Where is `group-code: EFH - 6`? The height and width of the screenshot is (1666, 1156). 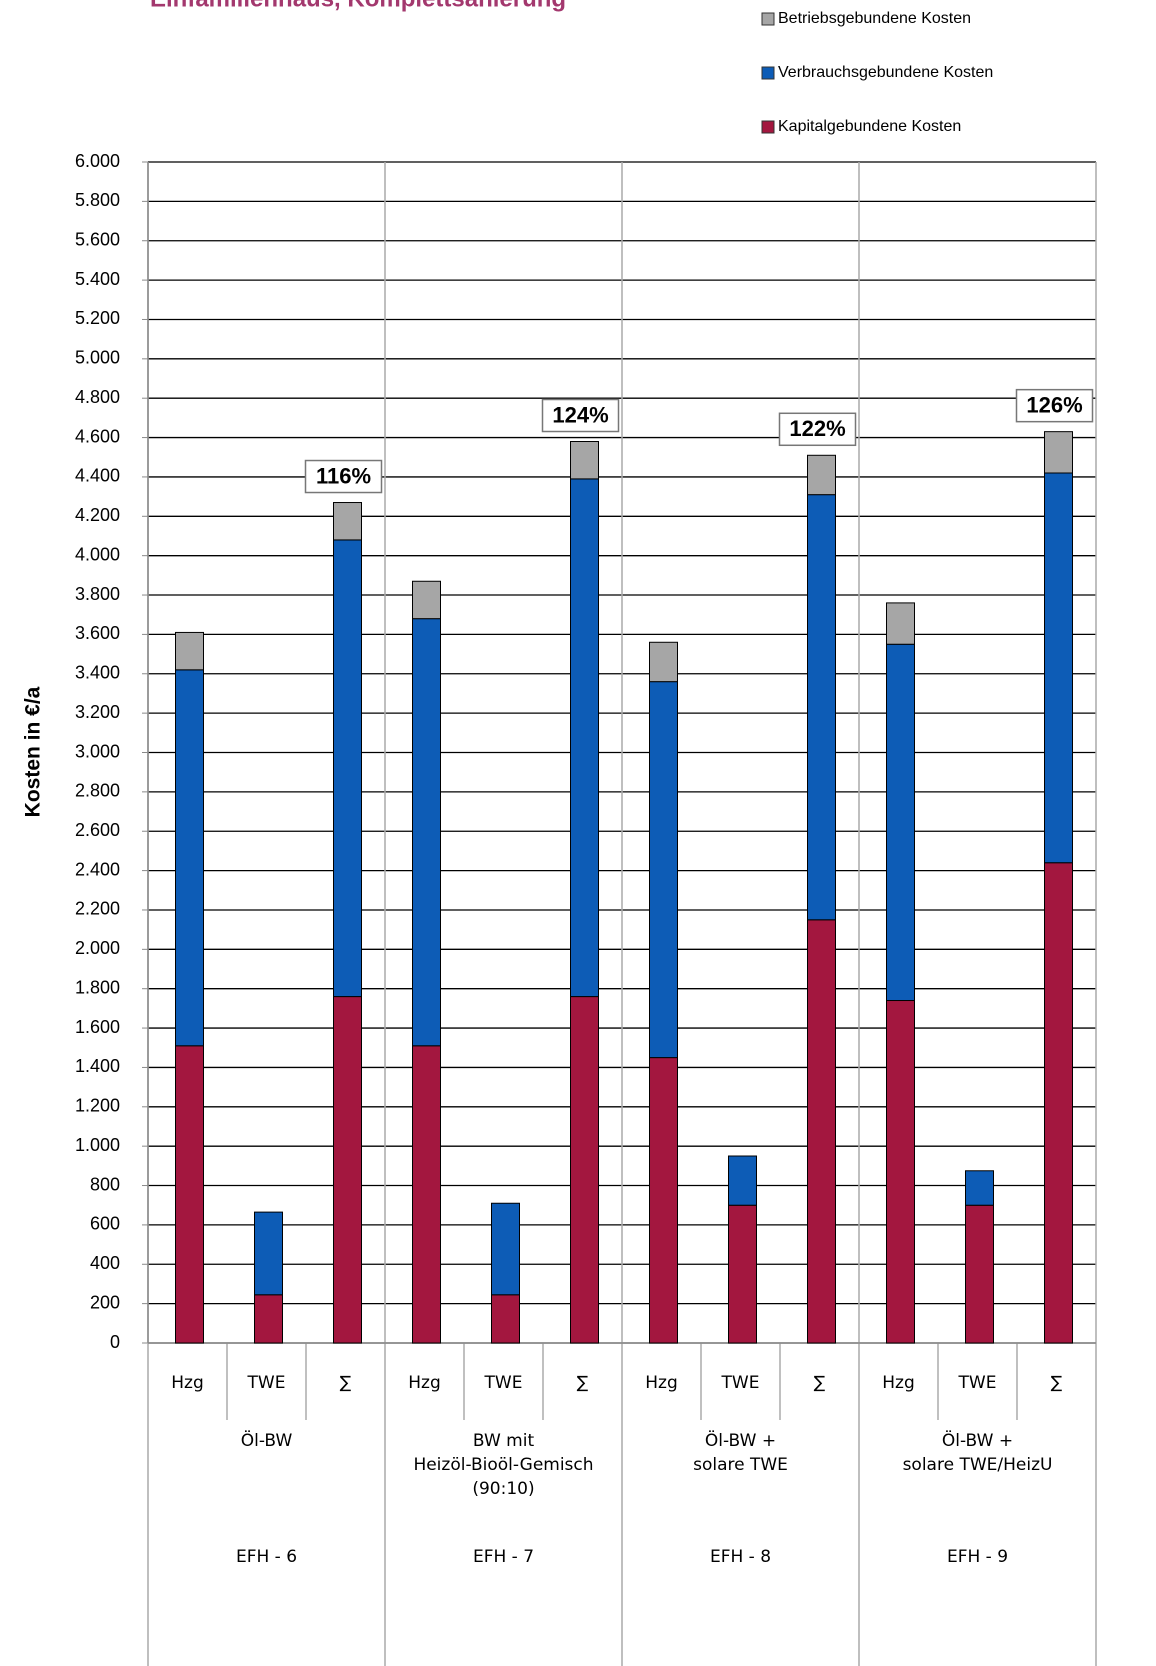
group-code: EFH - 6 is located at coordinates (266, 1557).